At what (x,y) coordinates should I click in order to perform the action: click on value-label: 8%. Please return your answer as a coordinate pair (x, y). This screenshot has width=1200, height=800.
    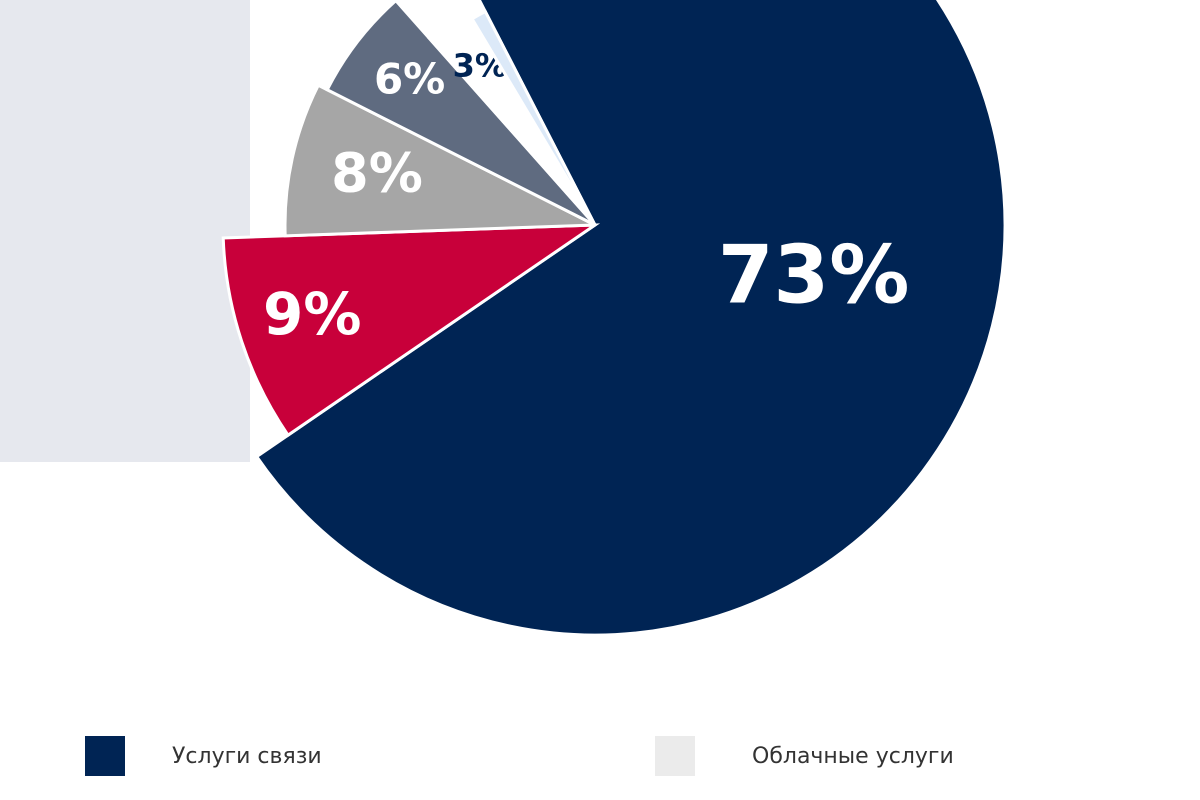
    Looking at the image, I should click on (377, 173).